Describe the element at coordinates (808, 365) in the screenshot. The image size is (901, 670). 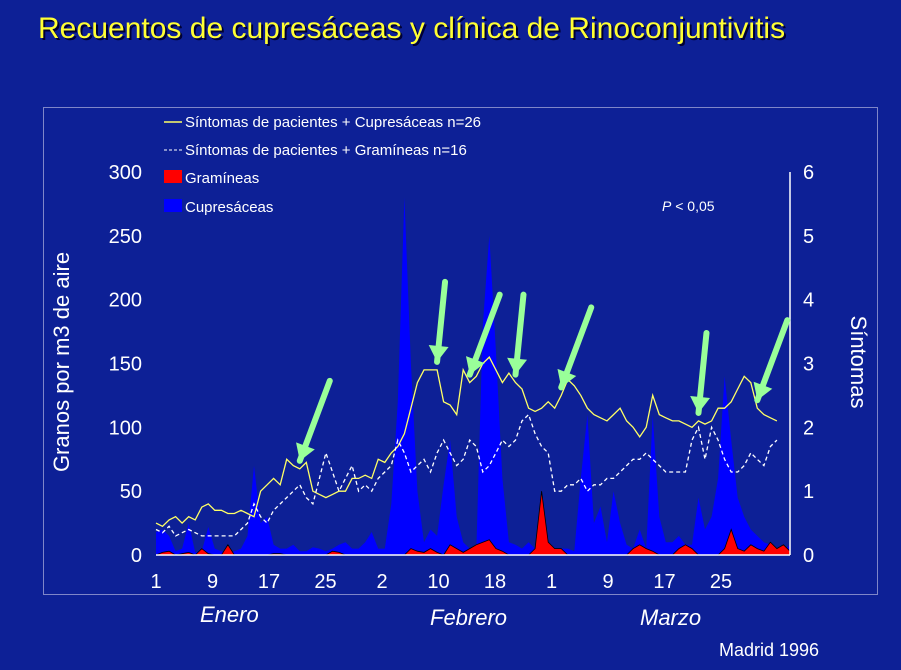
I see `y2-tick-label: 3` at that location.